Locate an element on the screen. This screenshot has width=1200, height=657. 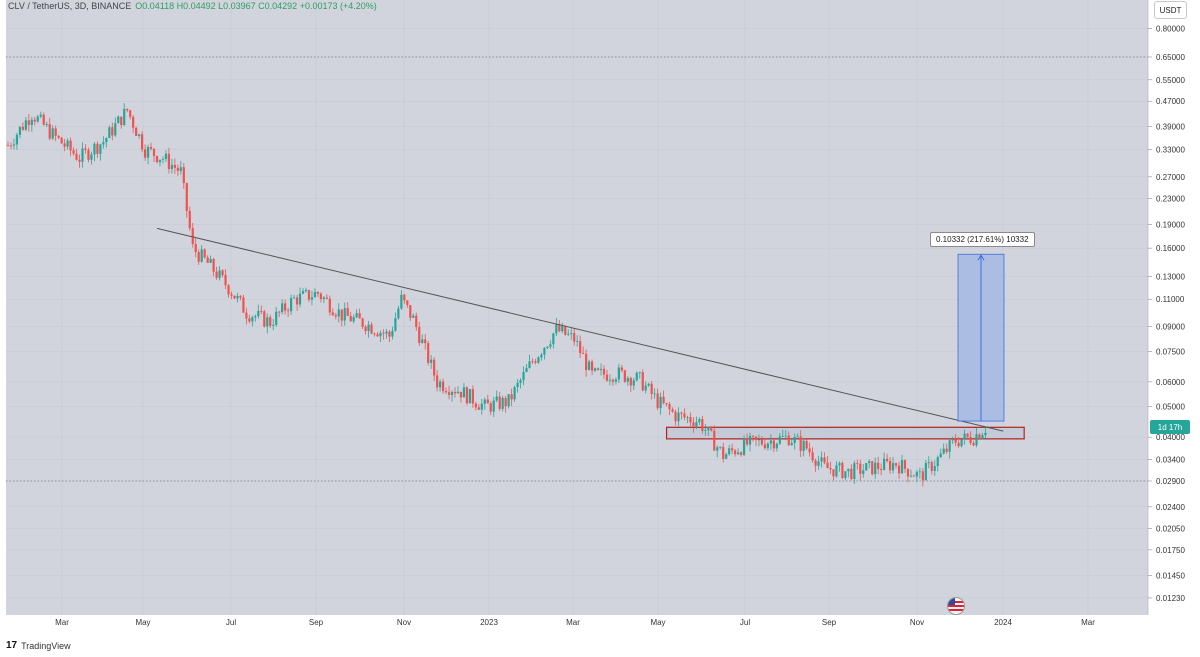
y-tick-label: 0.01230 is located at coordinates (1170, 598).